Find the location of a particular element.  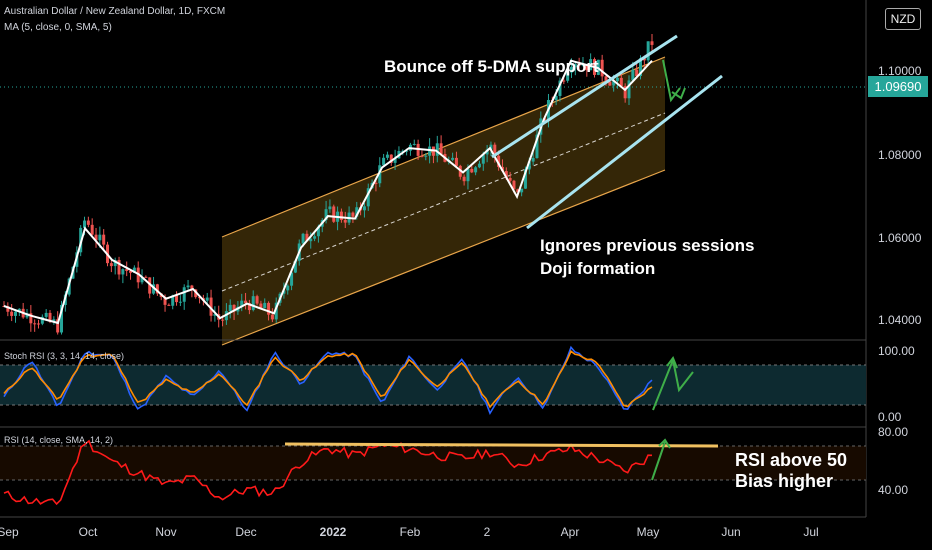

x-tick: Feb is located at coordinates (410, 532).